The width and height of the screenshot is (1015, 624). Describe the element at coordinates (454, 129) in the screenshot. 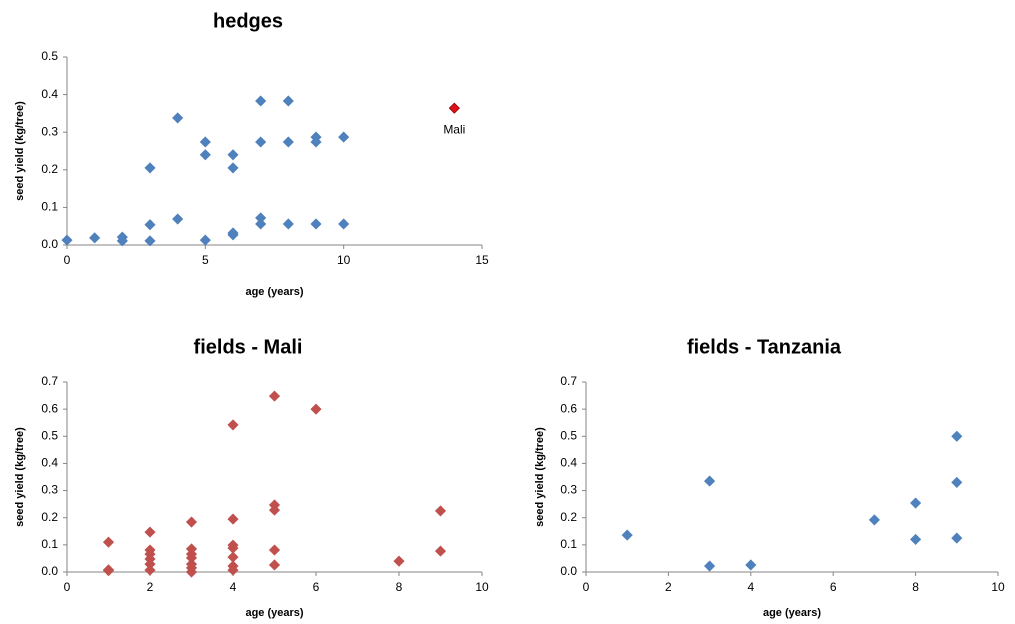

I see `point-annotation: Mali` at that location.